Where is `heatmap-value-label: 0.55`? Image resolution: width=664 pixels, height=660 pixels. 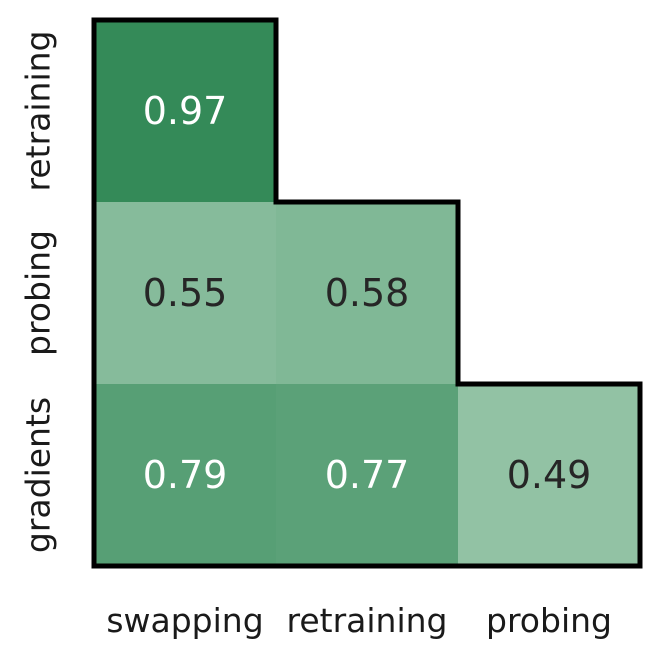
heatmap-value-label: 0.55 is located at coordinates (185, 293).